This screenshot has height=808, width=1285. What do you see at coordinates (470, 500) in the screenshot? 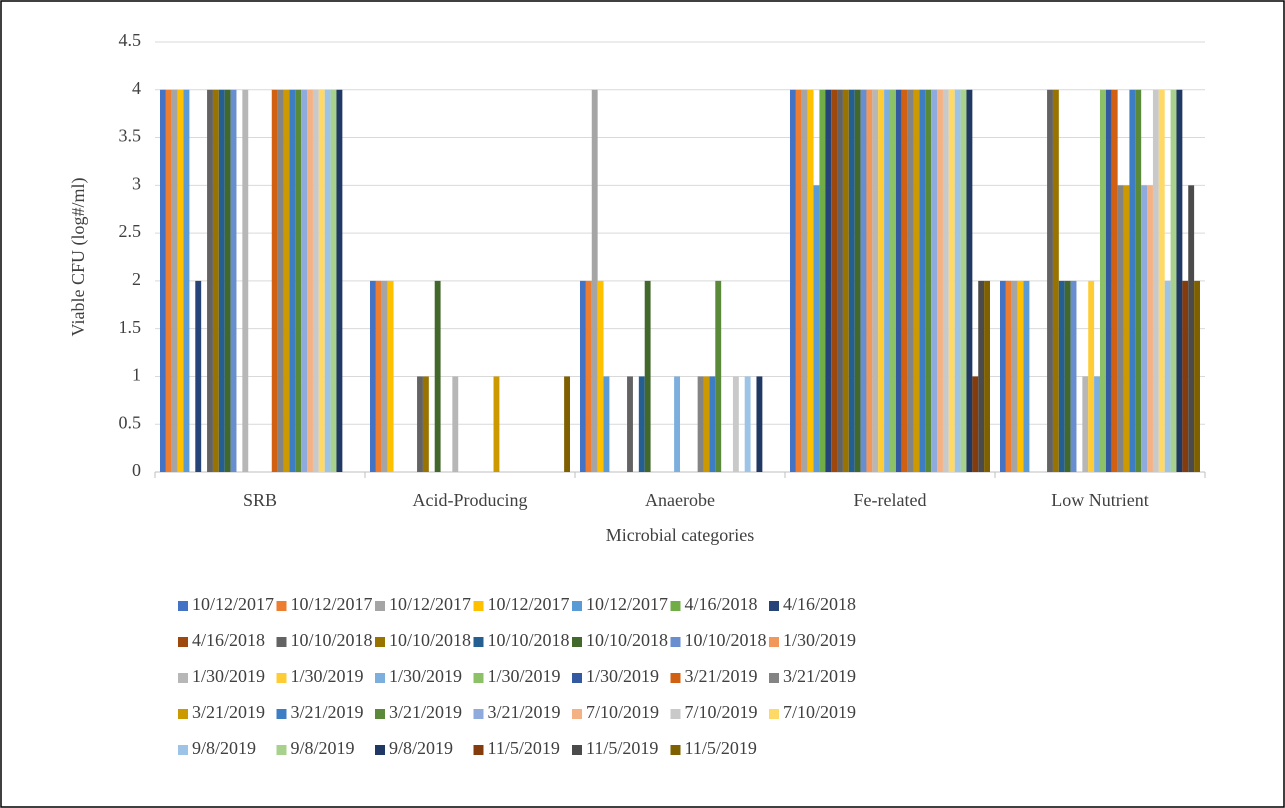
I see `x-tick-label: Acid-Producing` at bounding box center [470, 500].